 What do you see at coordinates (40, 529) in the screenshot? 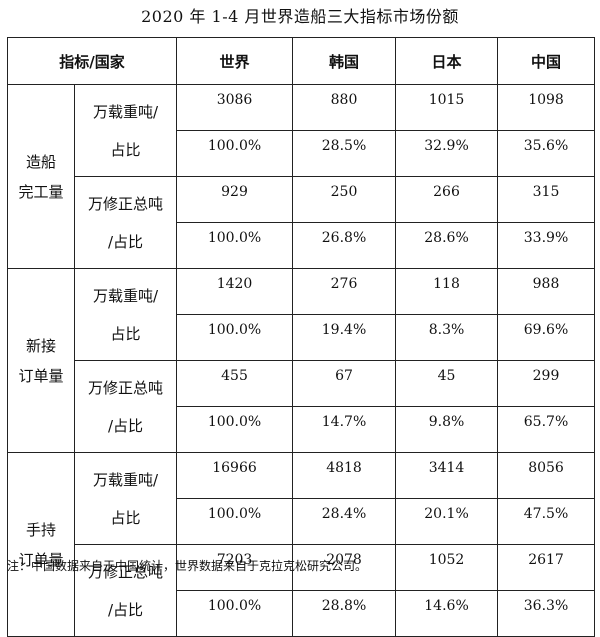
I see `category-label-line: 手持` at bounding box center [40, 529].